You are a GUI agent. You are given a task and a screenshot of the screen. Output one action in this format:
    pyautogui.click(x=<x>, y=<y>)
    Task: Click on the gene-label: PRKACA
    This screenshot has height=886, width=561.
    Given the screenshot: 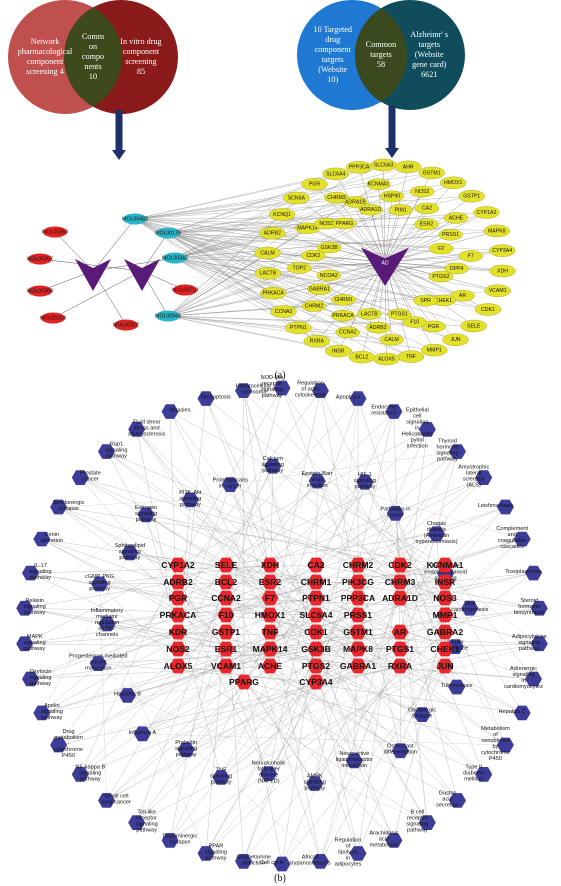 What is the action you would take?
    pyautogui.click(x=178, y=615)
    